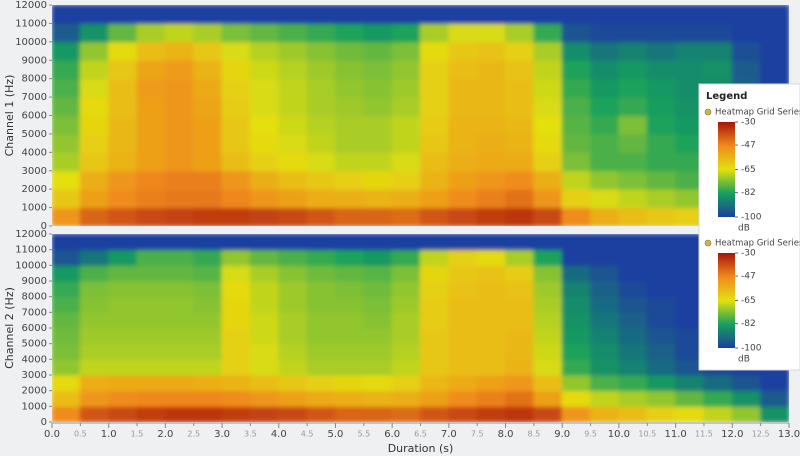 The height and width of the screenshot is (456, 800). What do you see at coordinates (165, 434) in the screenshot?
I see `x-tick-label: 2.0` at bounding box center [165, 434].